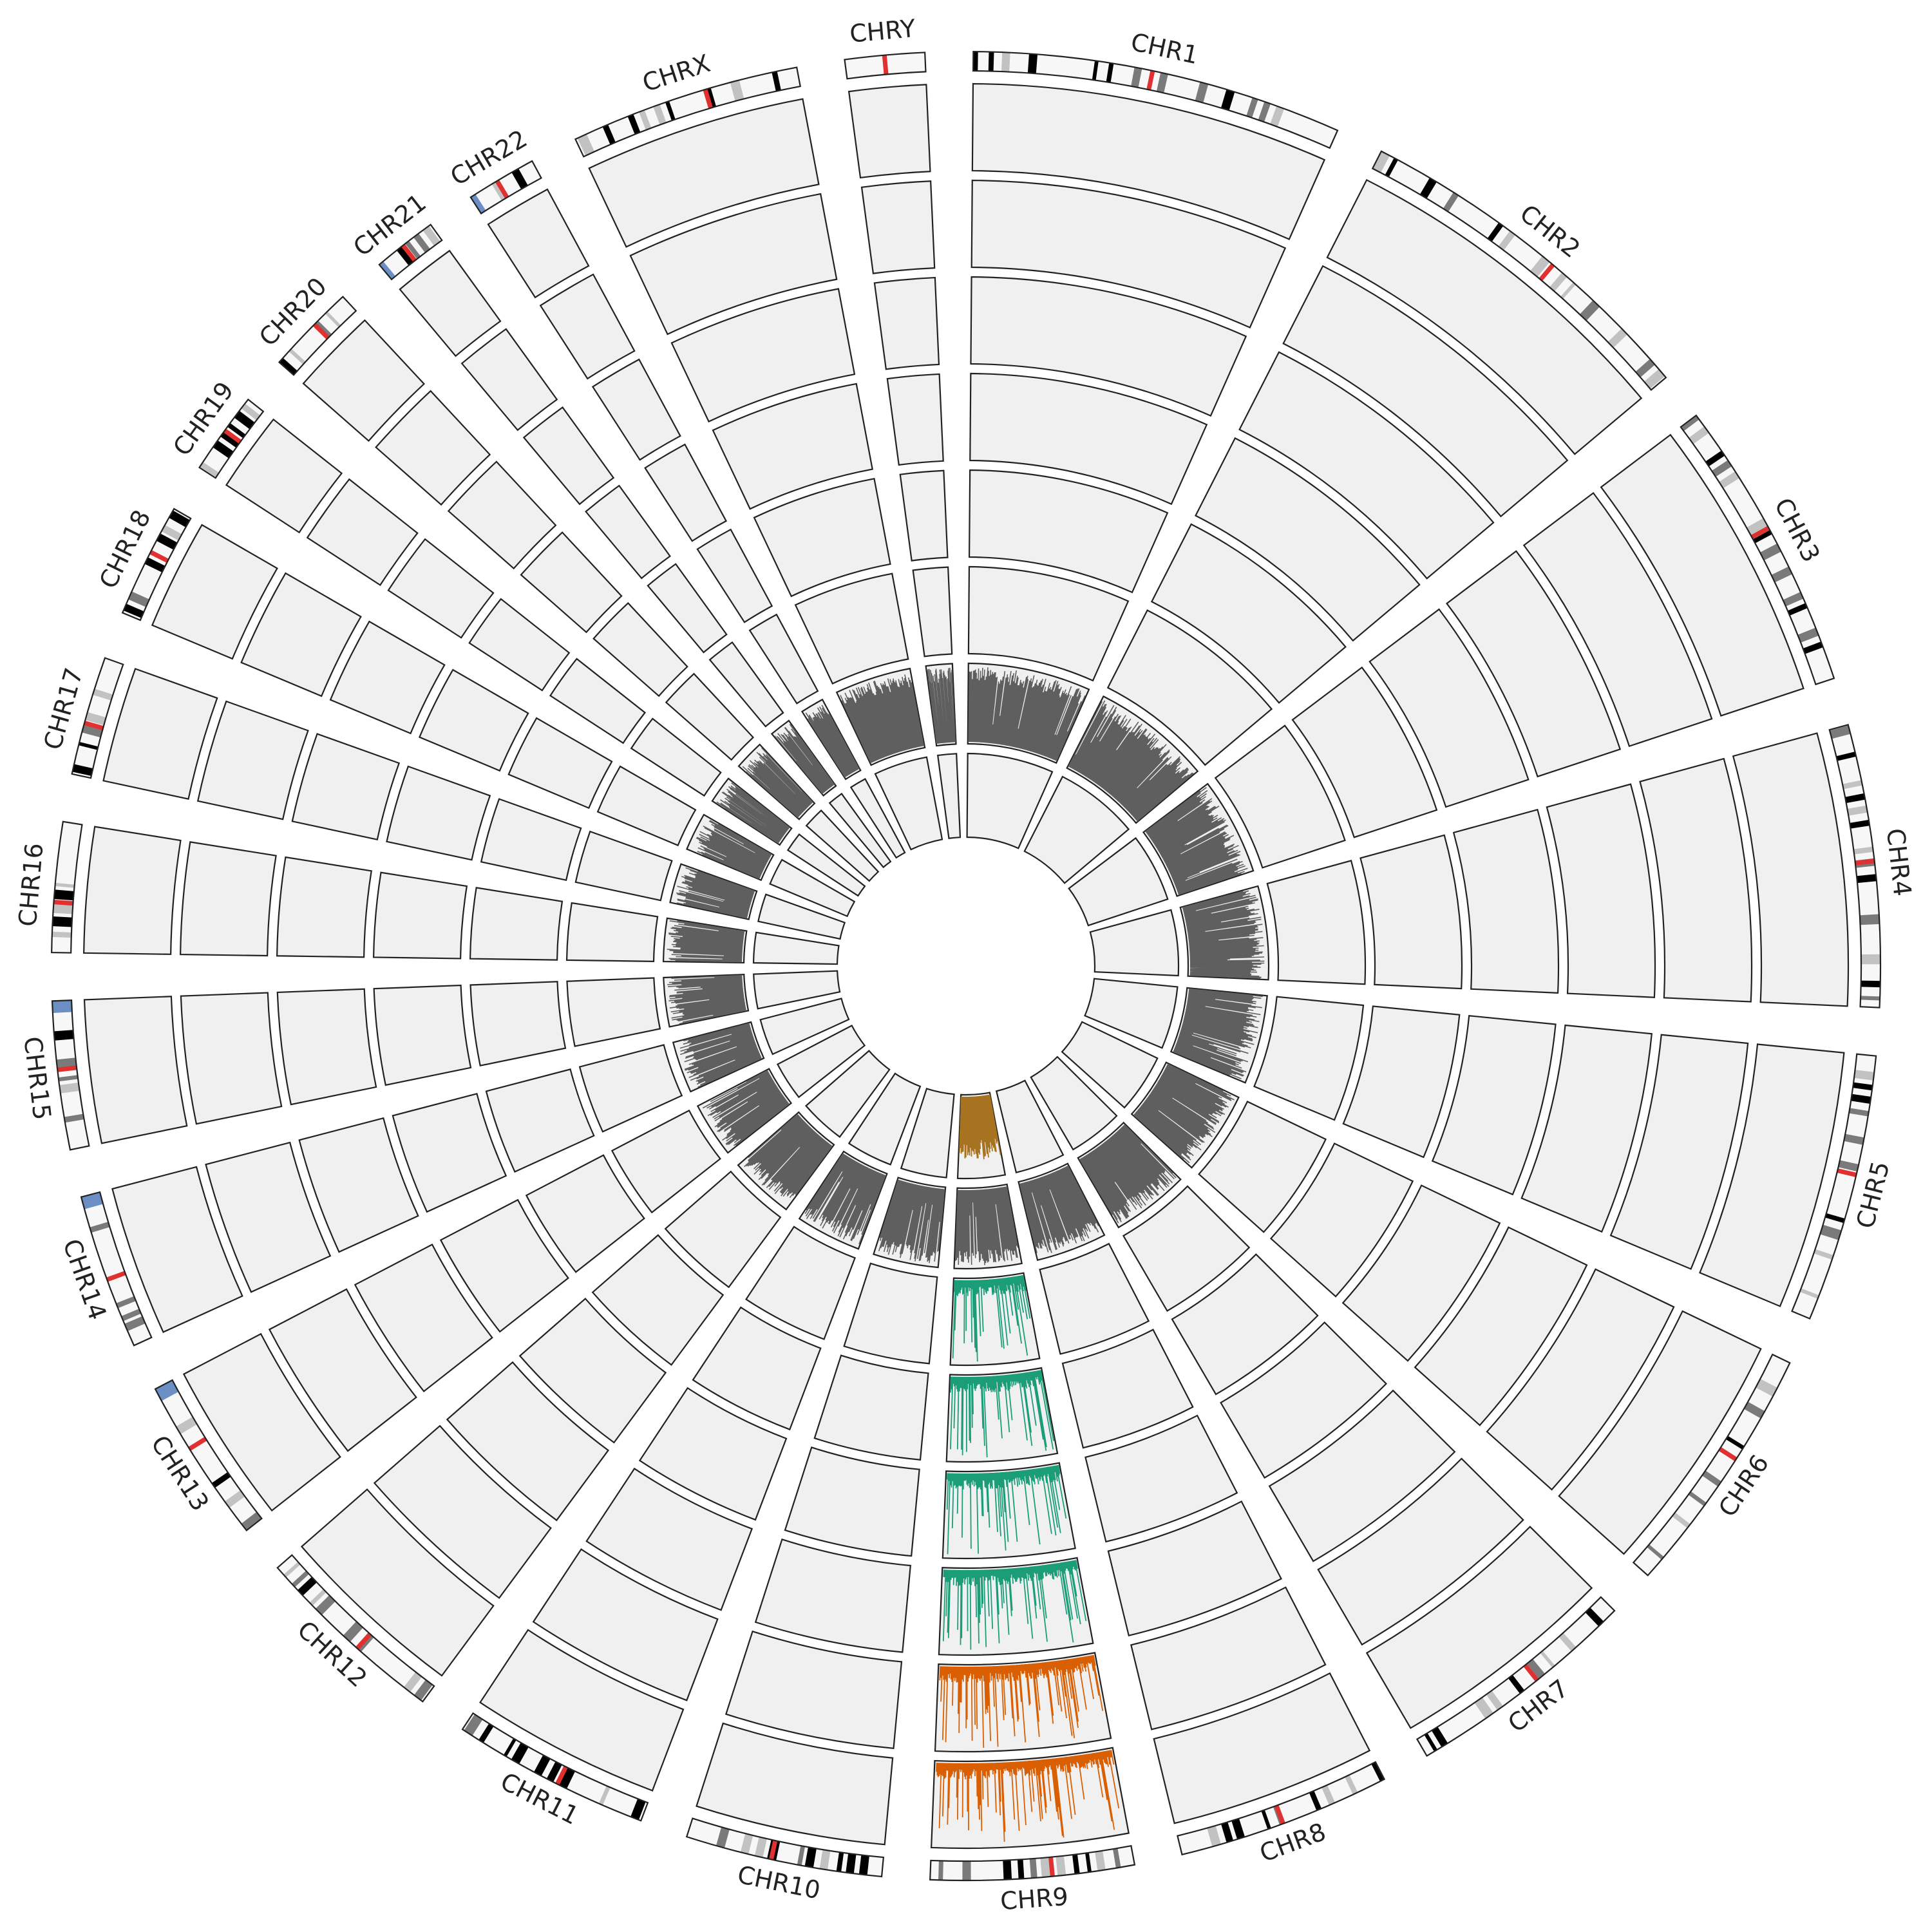 Image resolution: width=1932 pixels, height=1932 pixels. Describe the element at coordinates (462, 1057) in the screenshot. I see `chromosome-sector-chr15` at that location.